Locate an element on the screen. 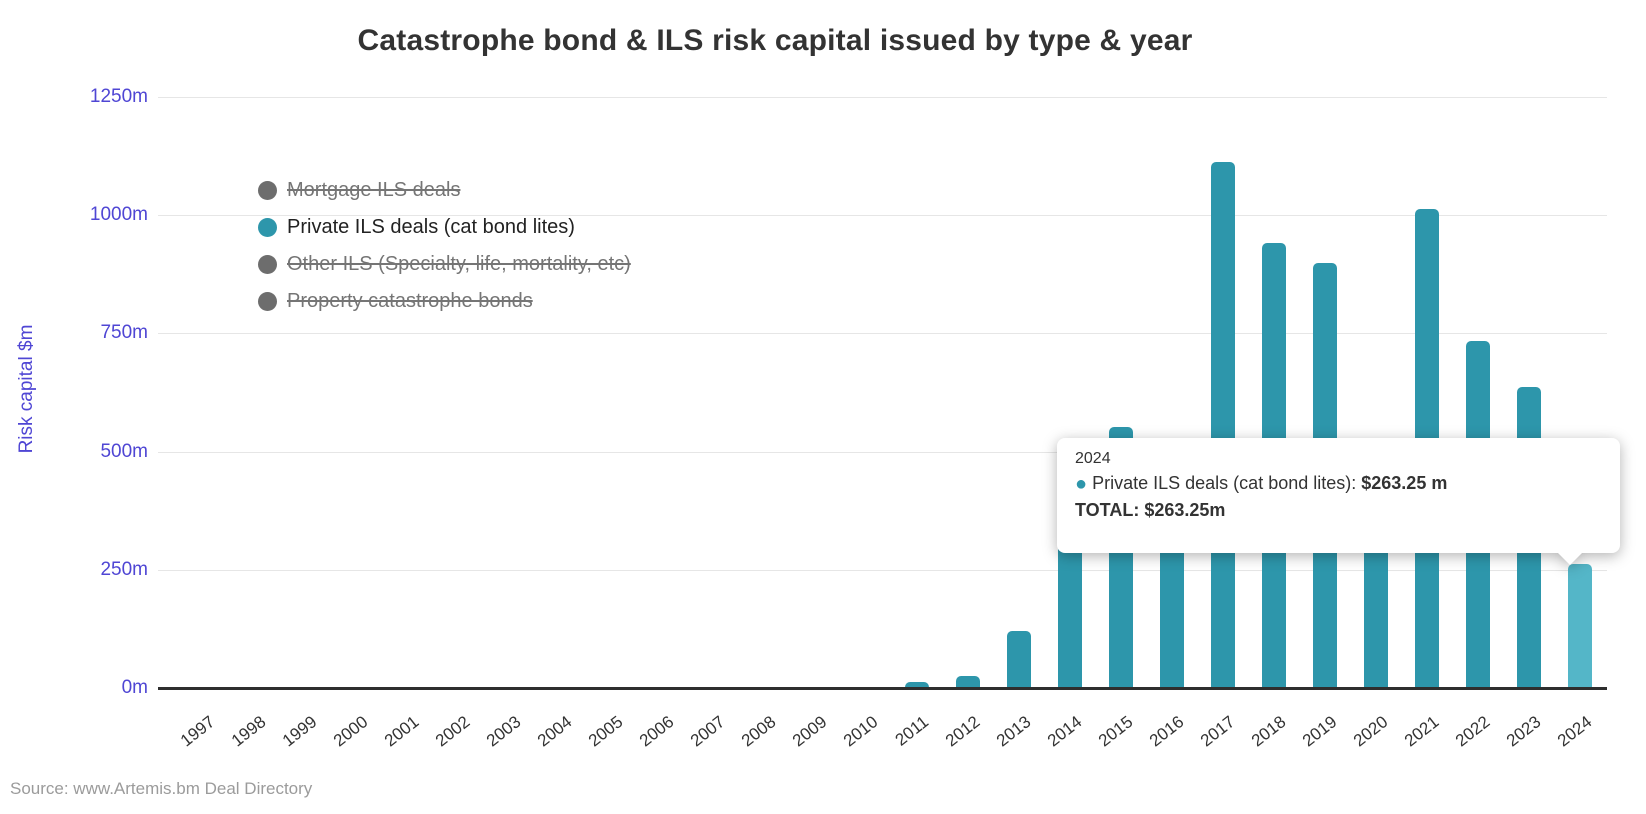 This screenshot has width=1646, height=814. tooltip-total: TOTAL: $263.25m is located at coordinates (1150, 510).